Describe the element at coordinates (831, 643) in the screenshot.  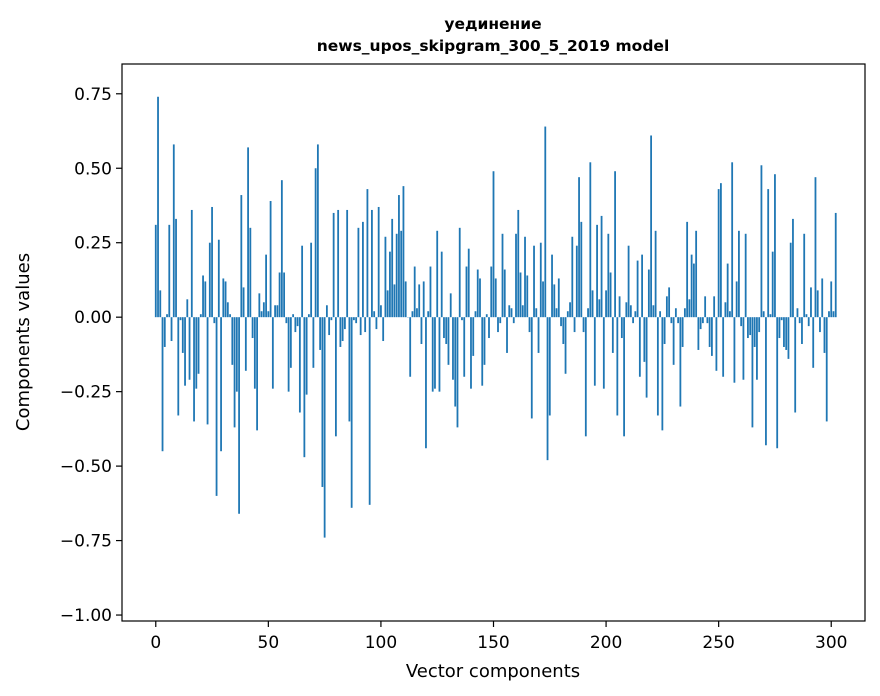
I see `x-tick-label: 300` at that location.